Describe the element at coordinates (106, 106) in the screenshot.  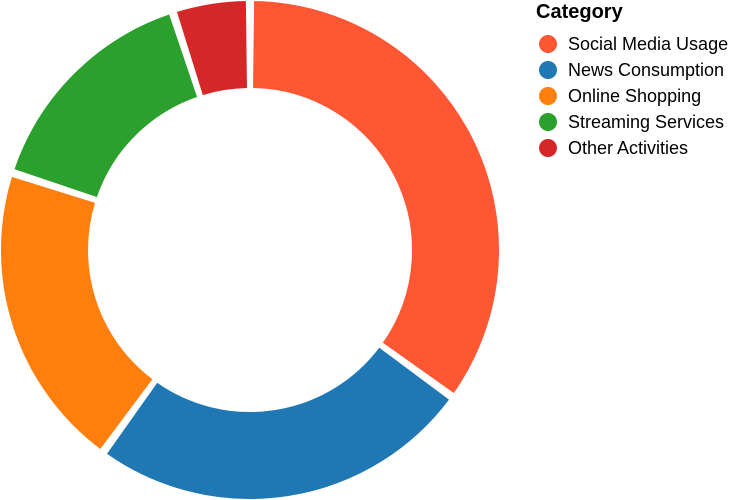
I see `slice-streaming-services` at that location.